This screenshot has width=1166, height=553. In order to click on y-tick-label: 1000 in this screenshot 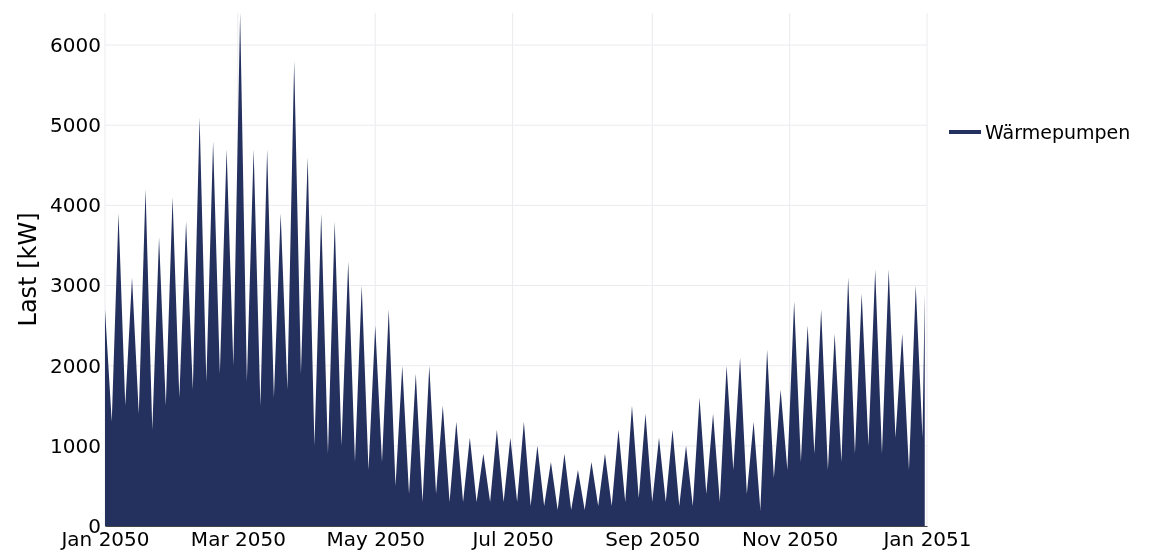, I will do `click(75, 445)`.